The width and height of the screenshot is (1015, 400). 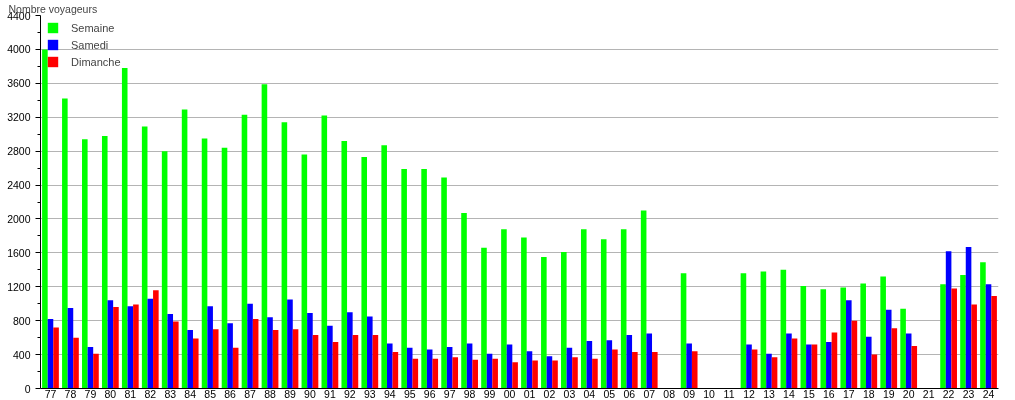 What do you see at coordinates (809, 393) in the screenshot?
I see `x-tick-label: 15` at bounding box center [809, 393].